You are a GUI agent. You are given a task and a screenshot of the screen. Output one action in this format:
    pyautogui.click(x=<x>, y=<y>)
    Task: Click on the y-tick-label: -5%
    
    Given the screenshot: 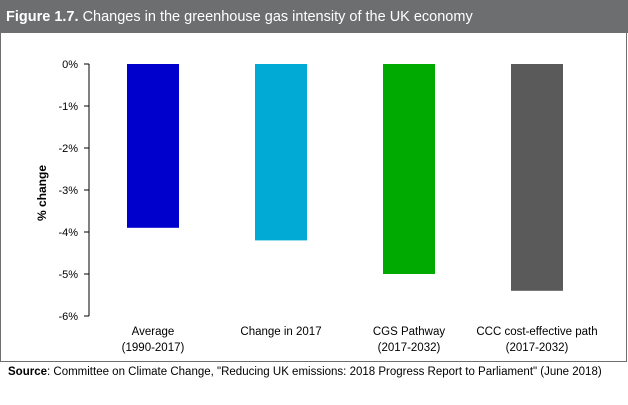 What is the action you would take?
    pyautogui.click(x=68, y=275)
    